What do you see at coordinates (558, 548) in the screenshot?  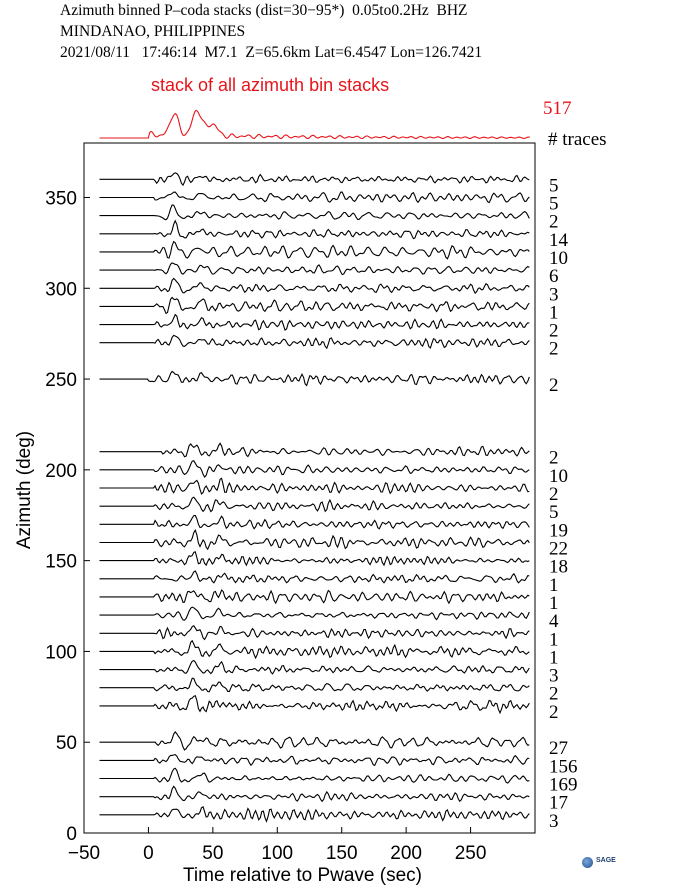 I see `trace-count-label: 22` at bounding box center [558, 548].